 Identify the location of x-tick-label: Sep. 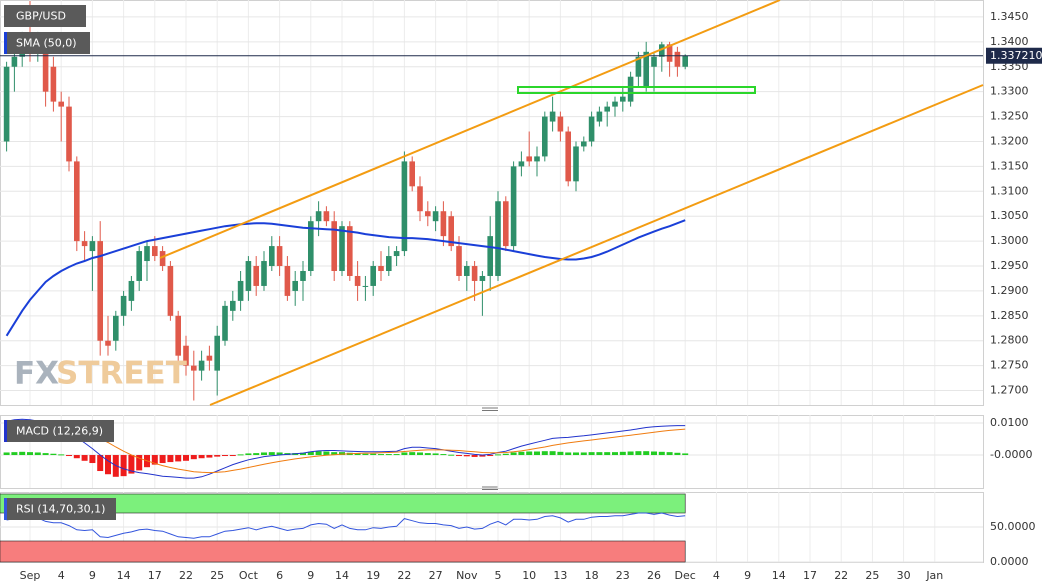
(30, 575).